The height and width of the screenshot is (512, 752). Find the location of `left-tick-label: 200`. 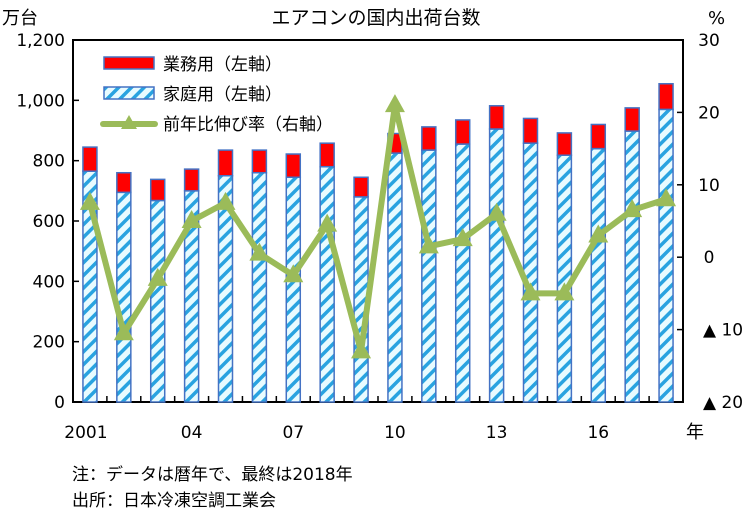

left-tick-label: 200 is located at coordinates (49, 343).